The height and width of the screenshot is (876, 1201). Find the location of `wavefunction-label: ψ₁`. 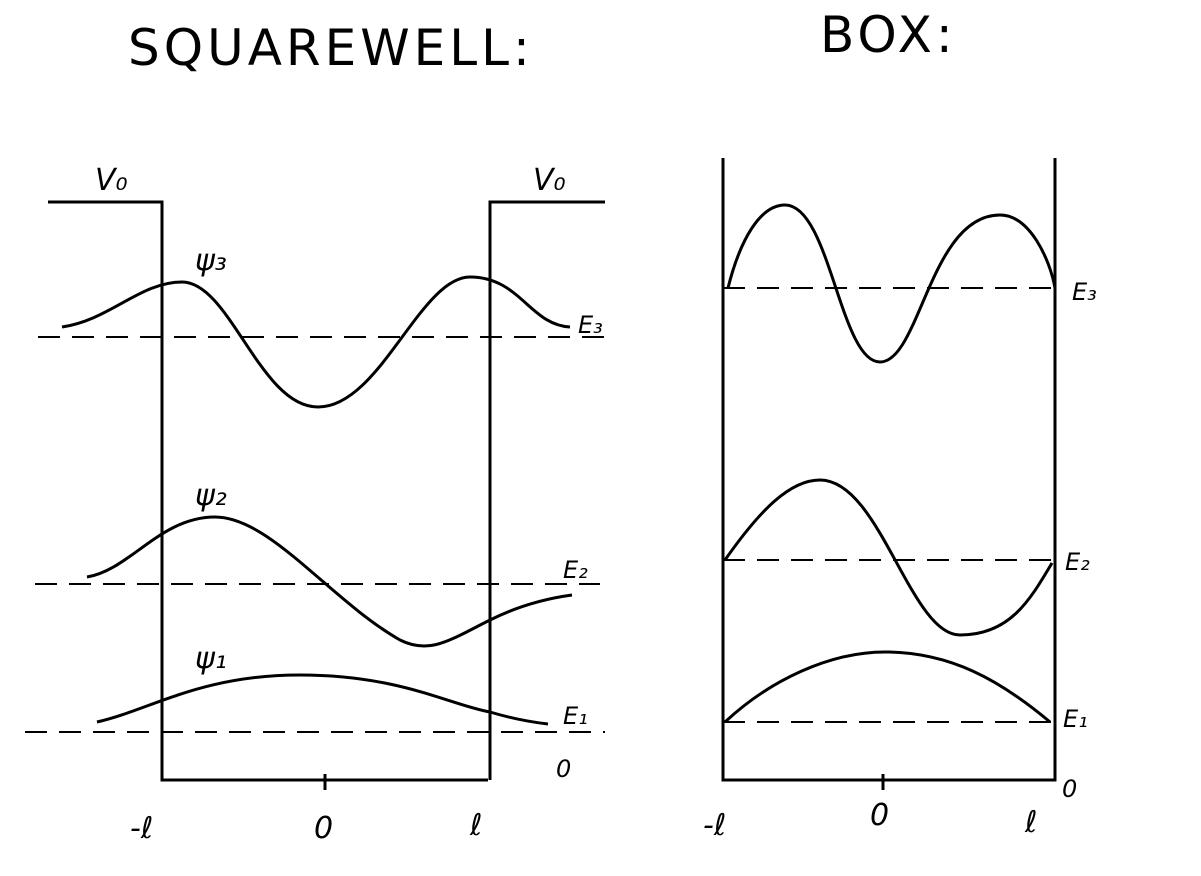

wavefunction-label: ψ₁ is located at coordinates (211, 658).